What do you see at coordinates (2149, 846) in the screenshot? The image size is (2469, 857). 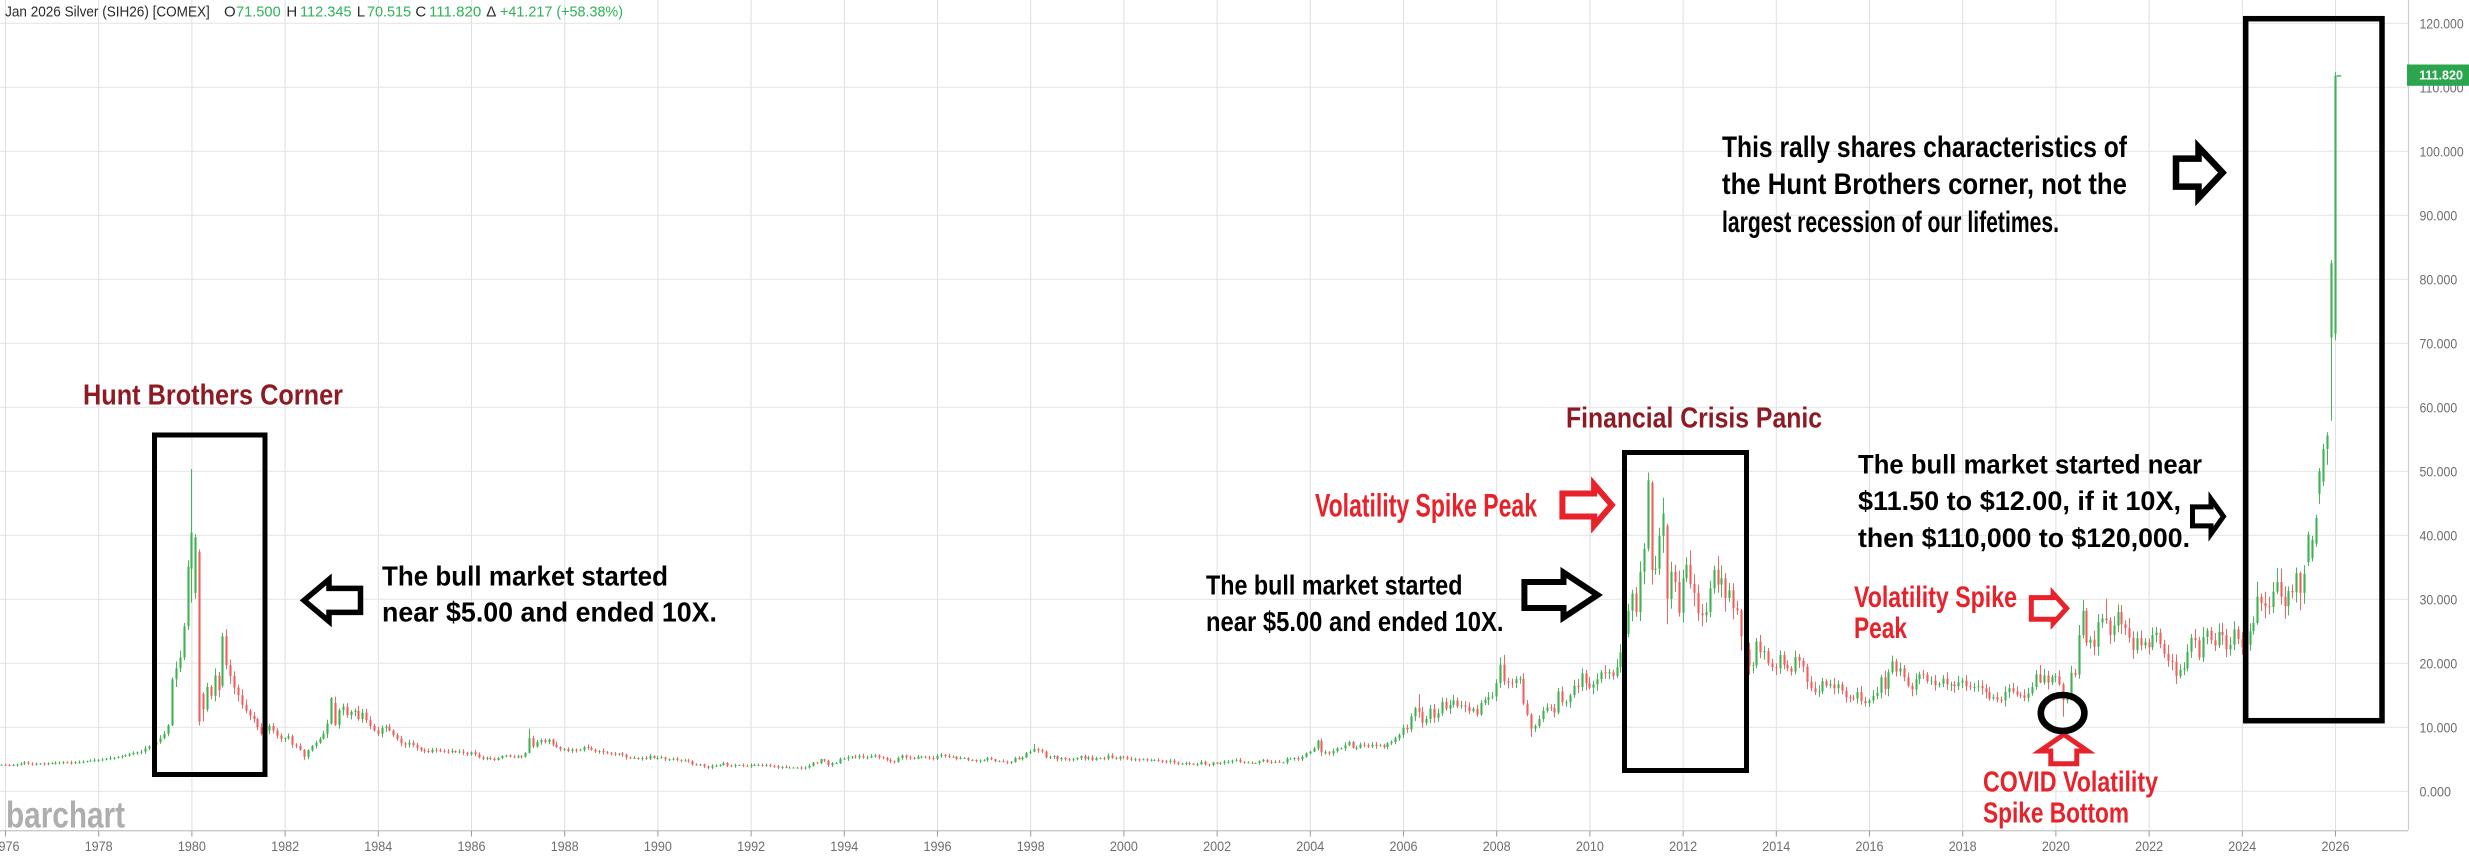 I see `svg-text: 2022` at bounding box center [2149, 846].